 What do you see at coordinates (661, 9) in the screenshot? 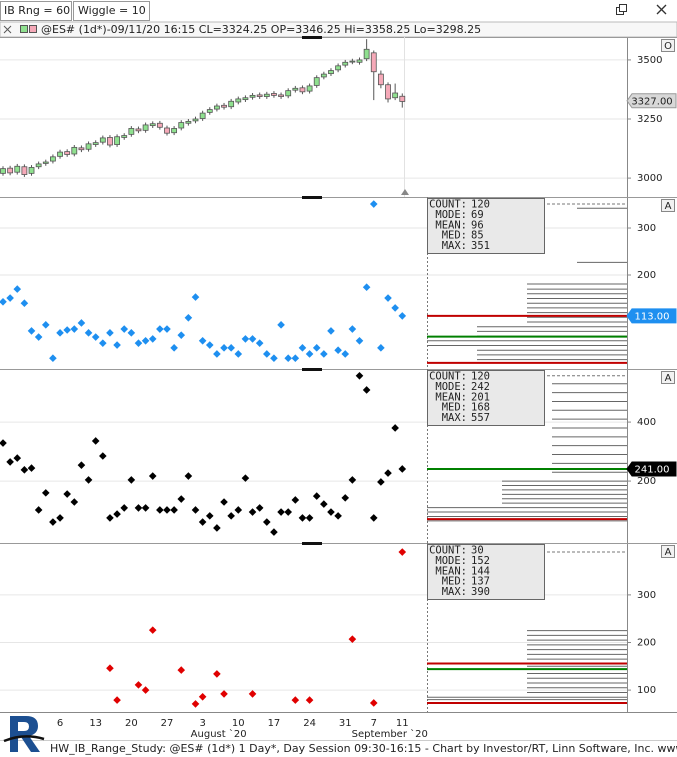
I see `close-icon` at bounding box center [661, 9].